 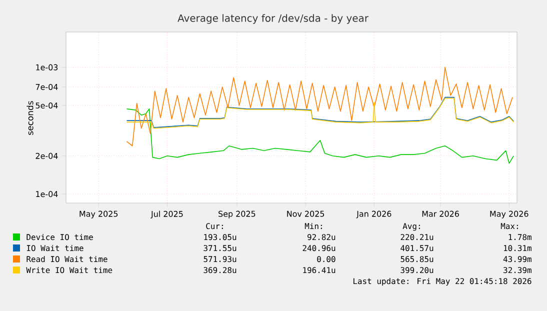 What do you see at coordinates (30, 118) in the screenshot?
I see `y-axis-title: seconds` at bounding box center [30, 118].